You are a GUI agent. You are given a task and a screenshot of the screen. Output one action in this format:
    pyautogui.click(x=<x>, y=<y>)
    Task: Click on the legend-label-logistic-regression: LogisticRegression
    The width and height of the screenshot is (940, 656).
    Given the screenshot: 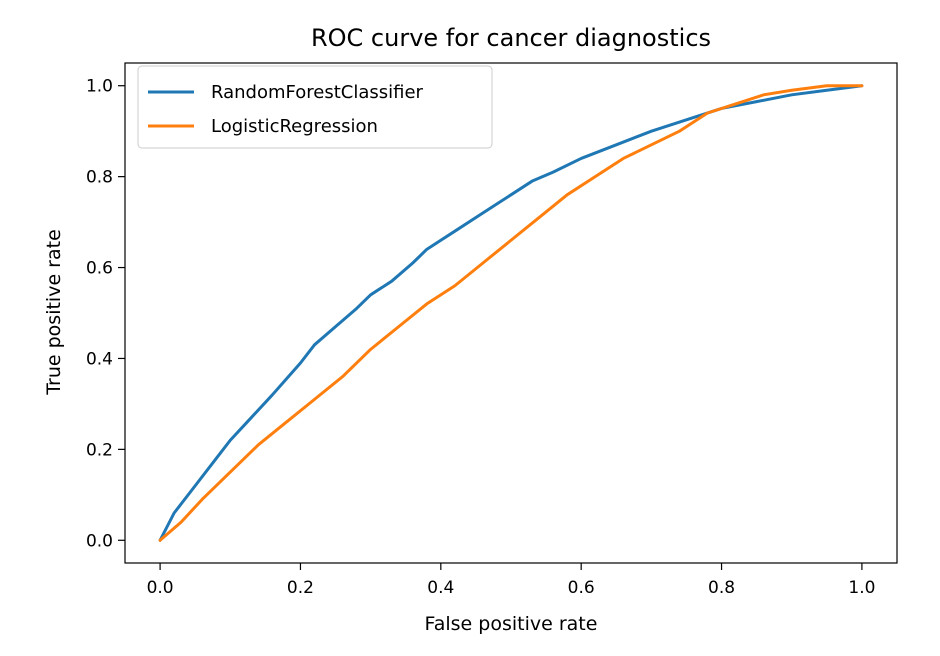 What is the action you would take?
    pyautogui.click(x=294, y=126)
    